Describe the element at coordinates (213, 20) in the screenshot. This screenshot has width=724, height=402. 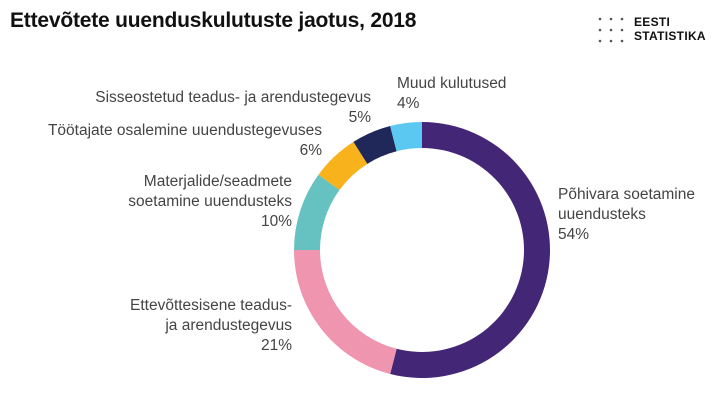
I see `chart-title: Ettevõtete uuenduskulutuste jaotus, 2018` at that location.